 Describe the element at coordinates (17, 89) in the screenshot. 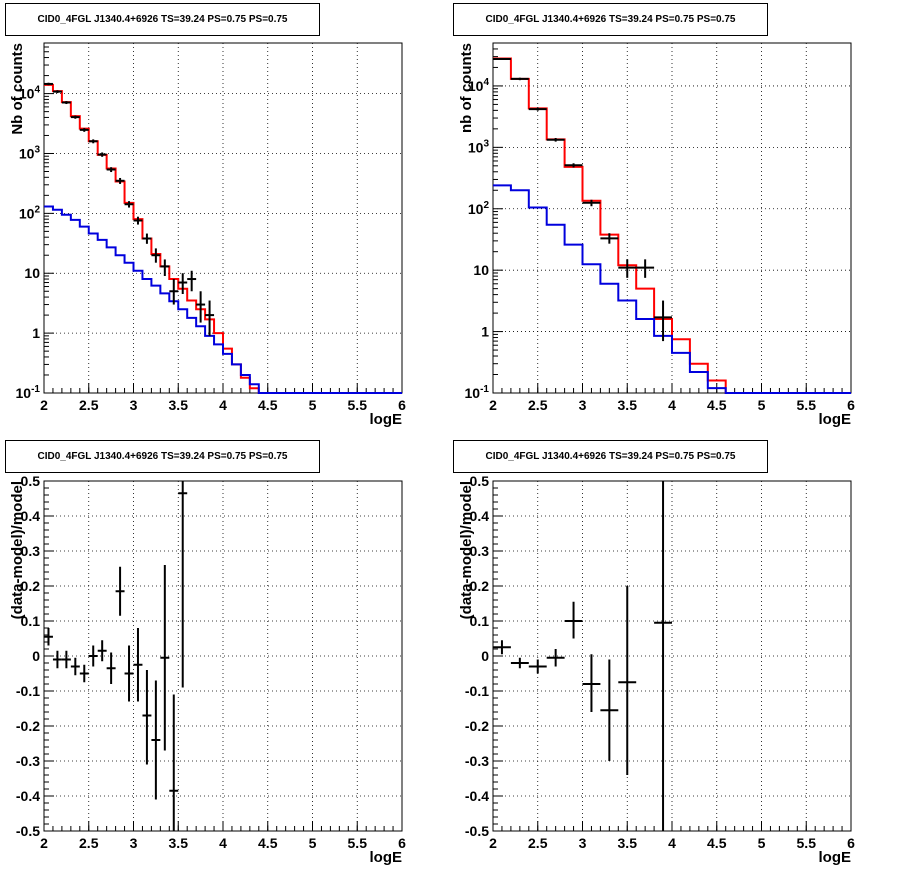

I see `y-axis-label: Nb of counts` at that location.